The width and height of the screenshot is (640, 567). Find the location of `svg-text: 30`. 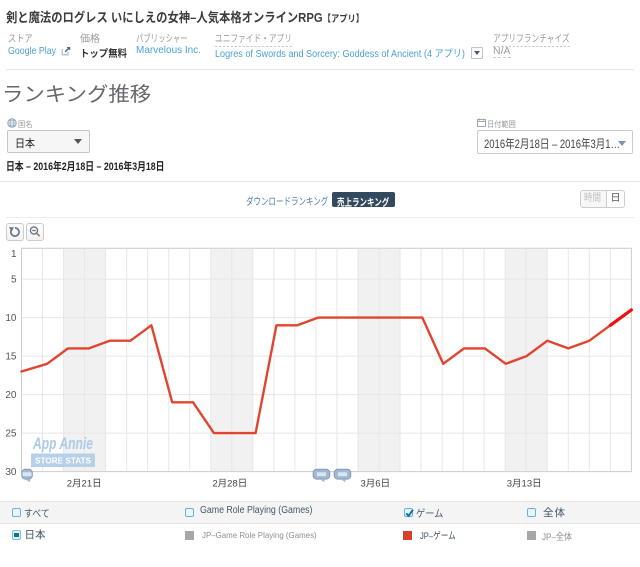

svg-text: 30 is located at coordinates (11, 472).